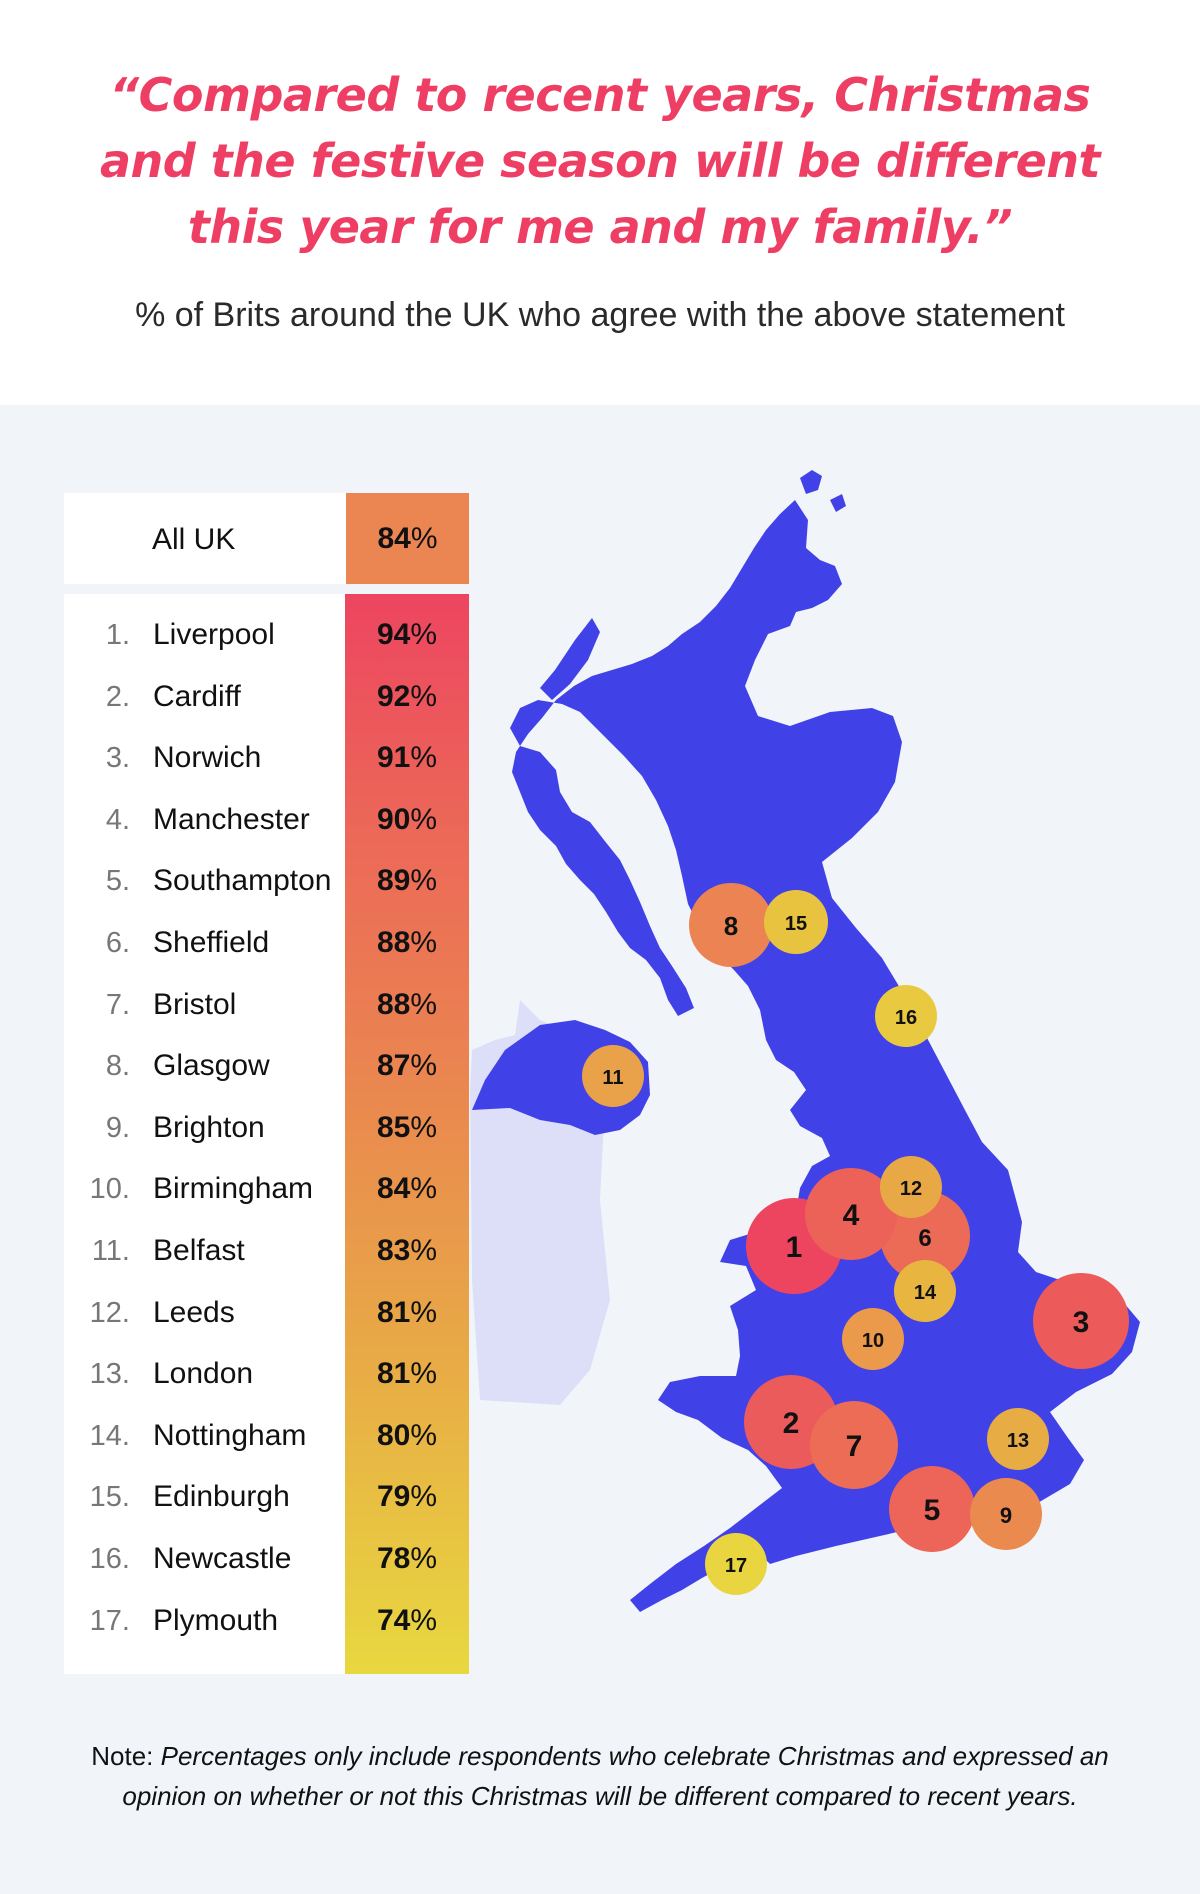  What do you see at coordinates (925, 1293) in the screenshot?
I see `marker-label-14: 14` at bounding box center [925, 1293].